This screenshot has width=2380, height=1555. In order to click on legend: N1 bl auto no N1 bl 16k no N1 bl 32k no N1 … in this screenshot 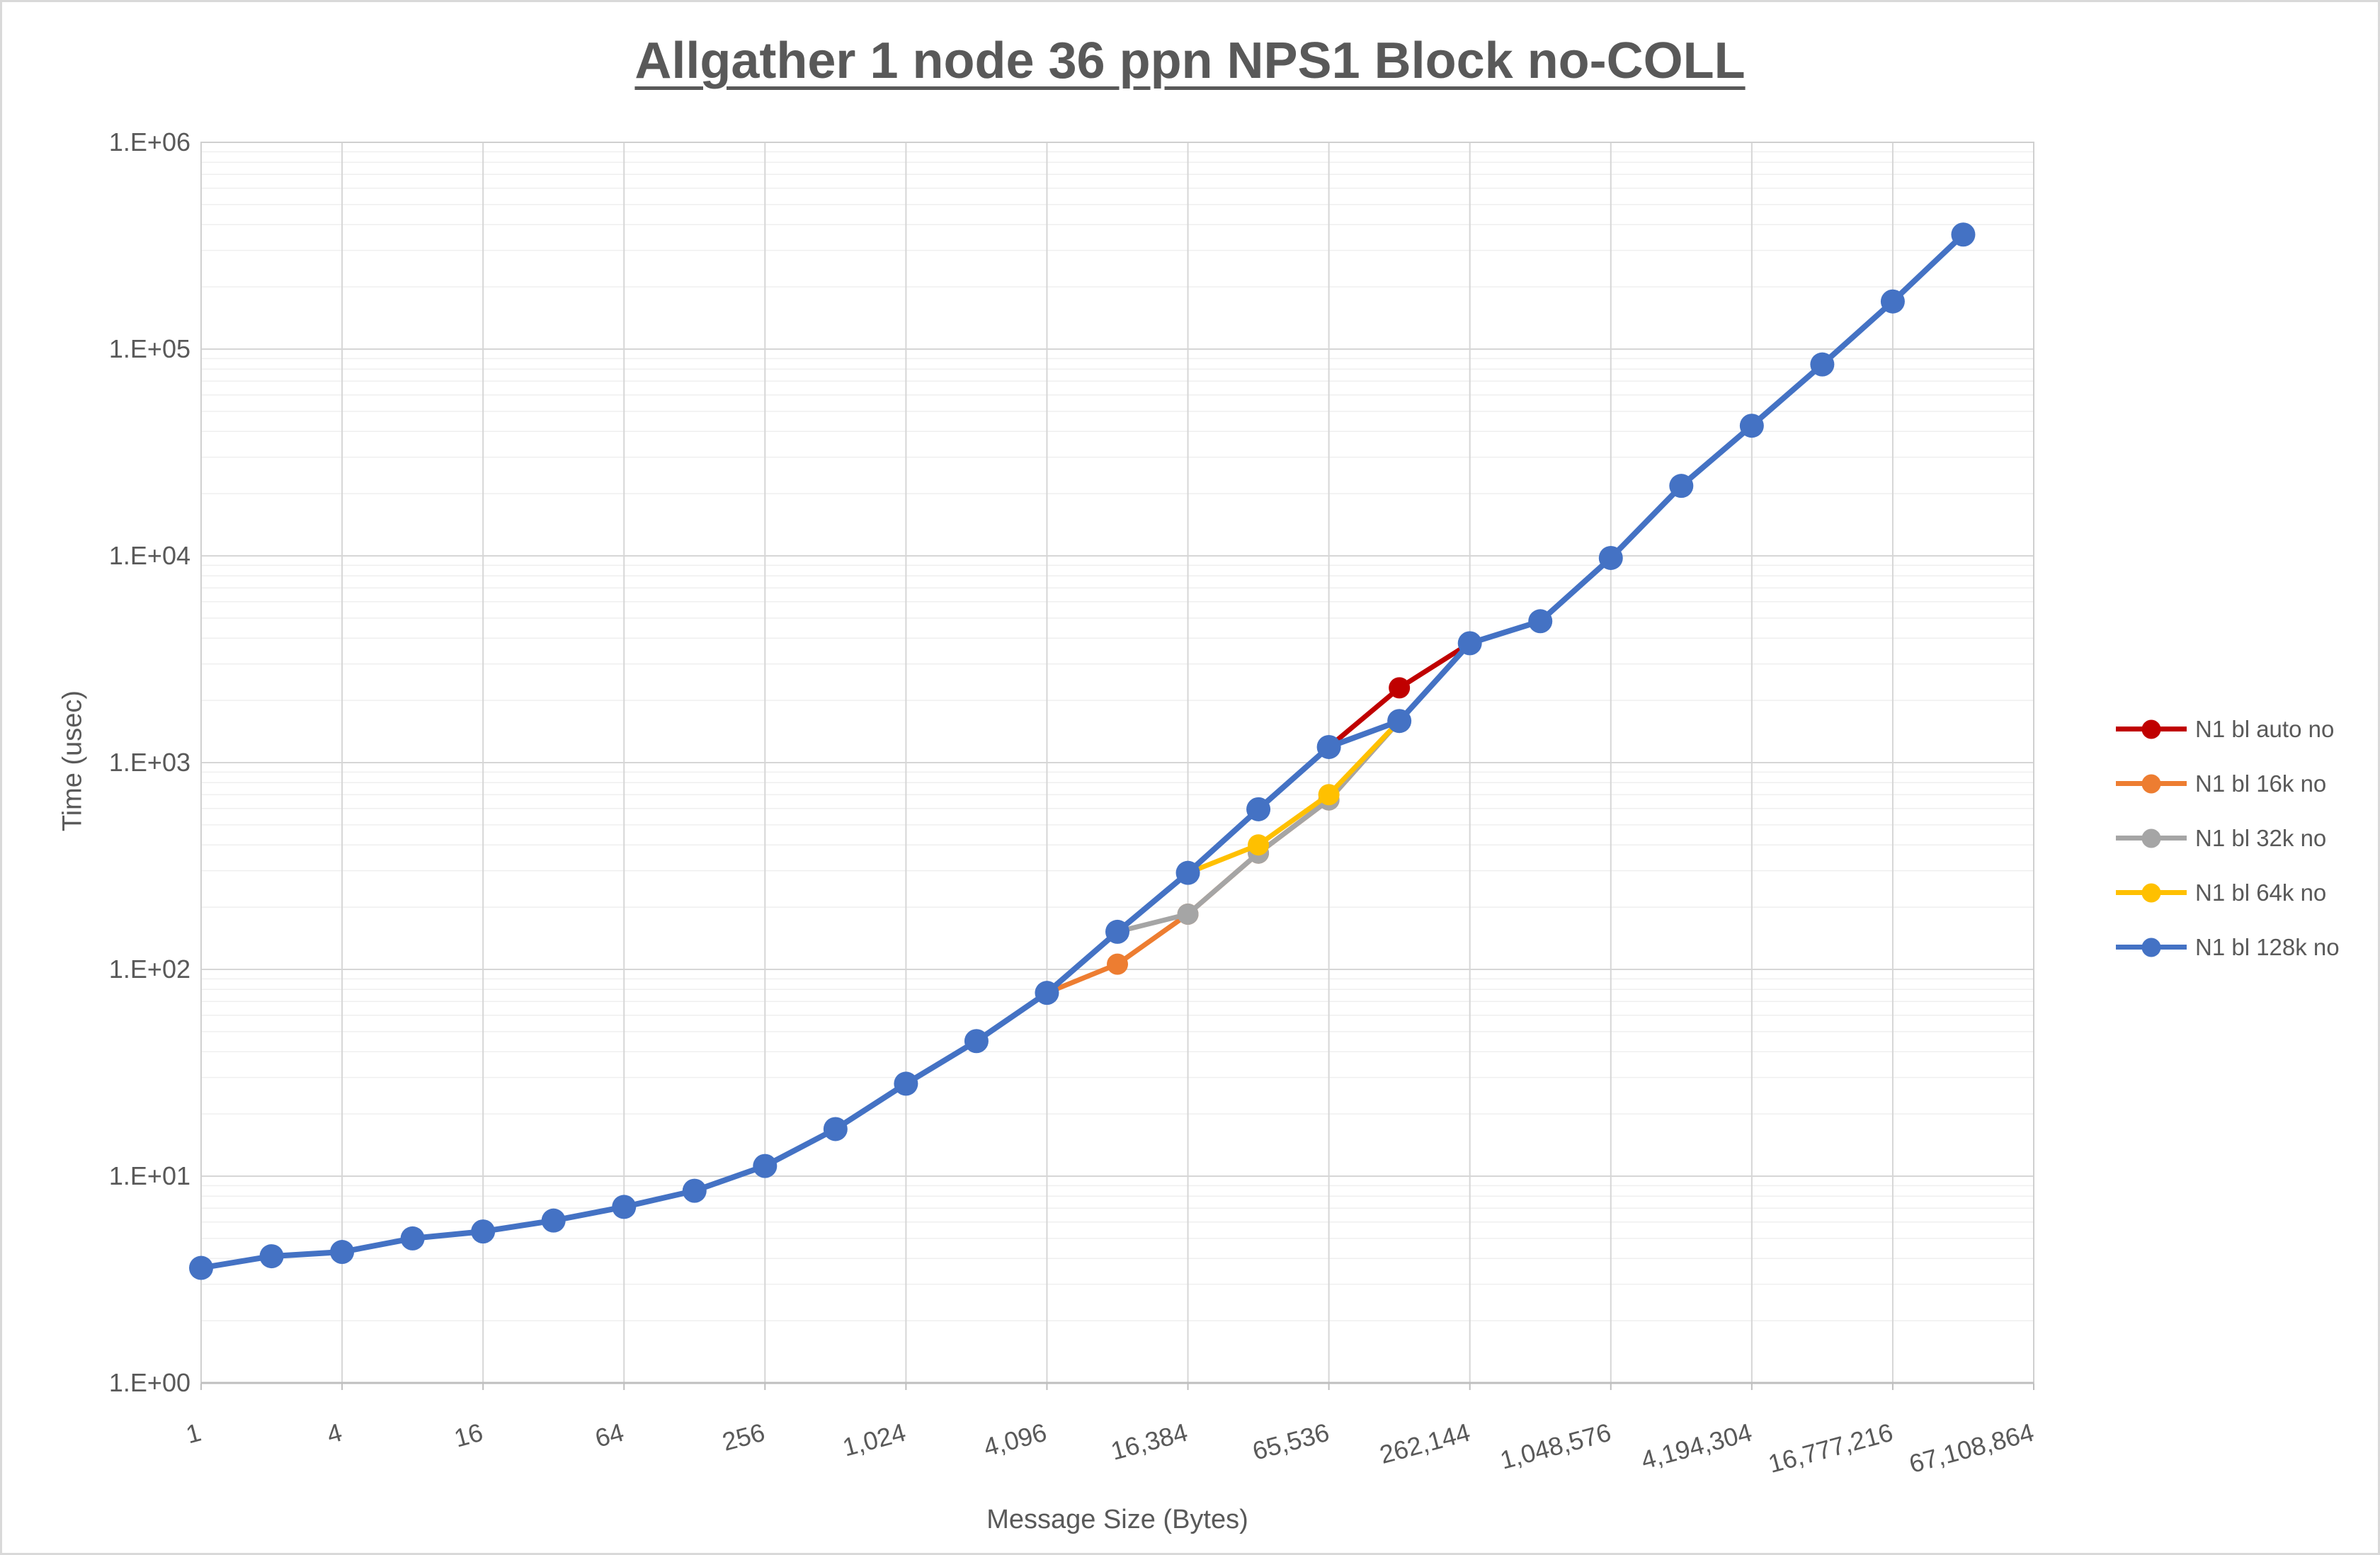, I will do `click(2228, 838)`.